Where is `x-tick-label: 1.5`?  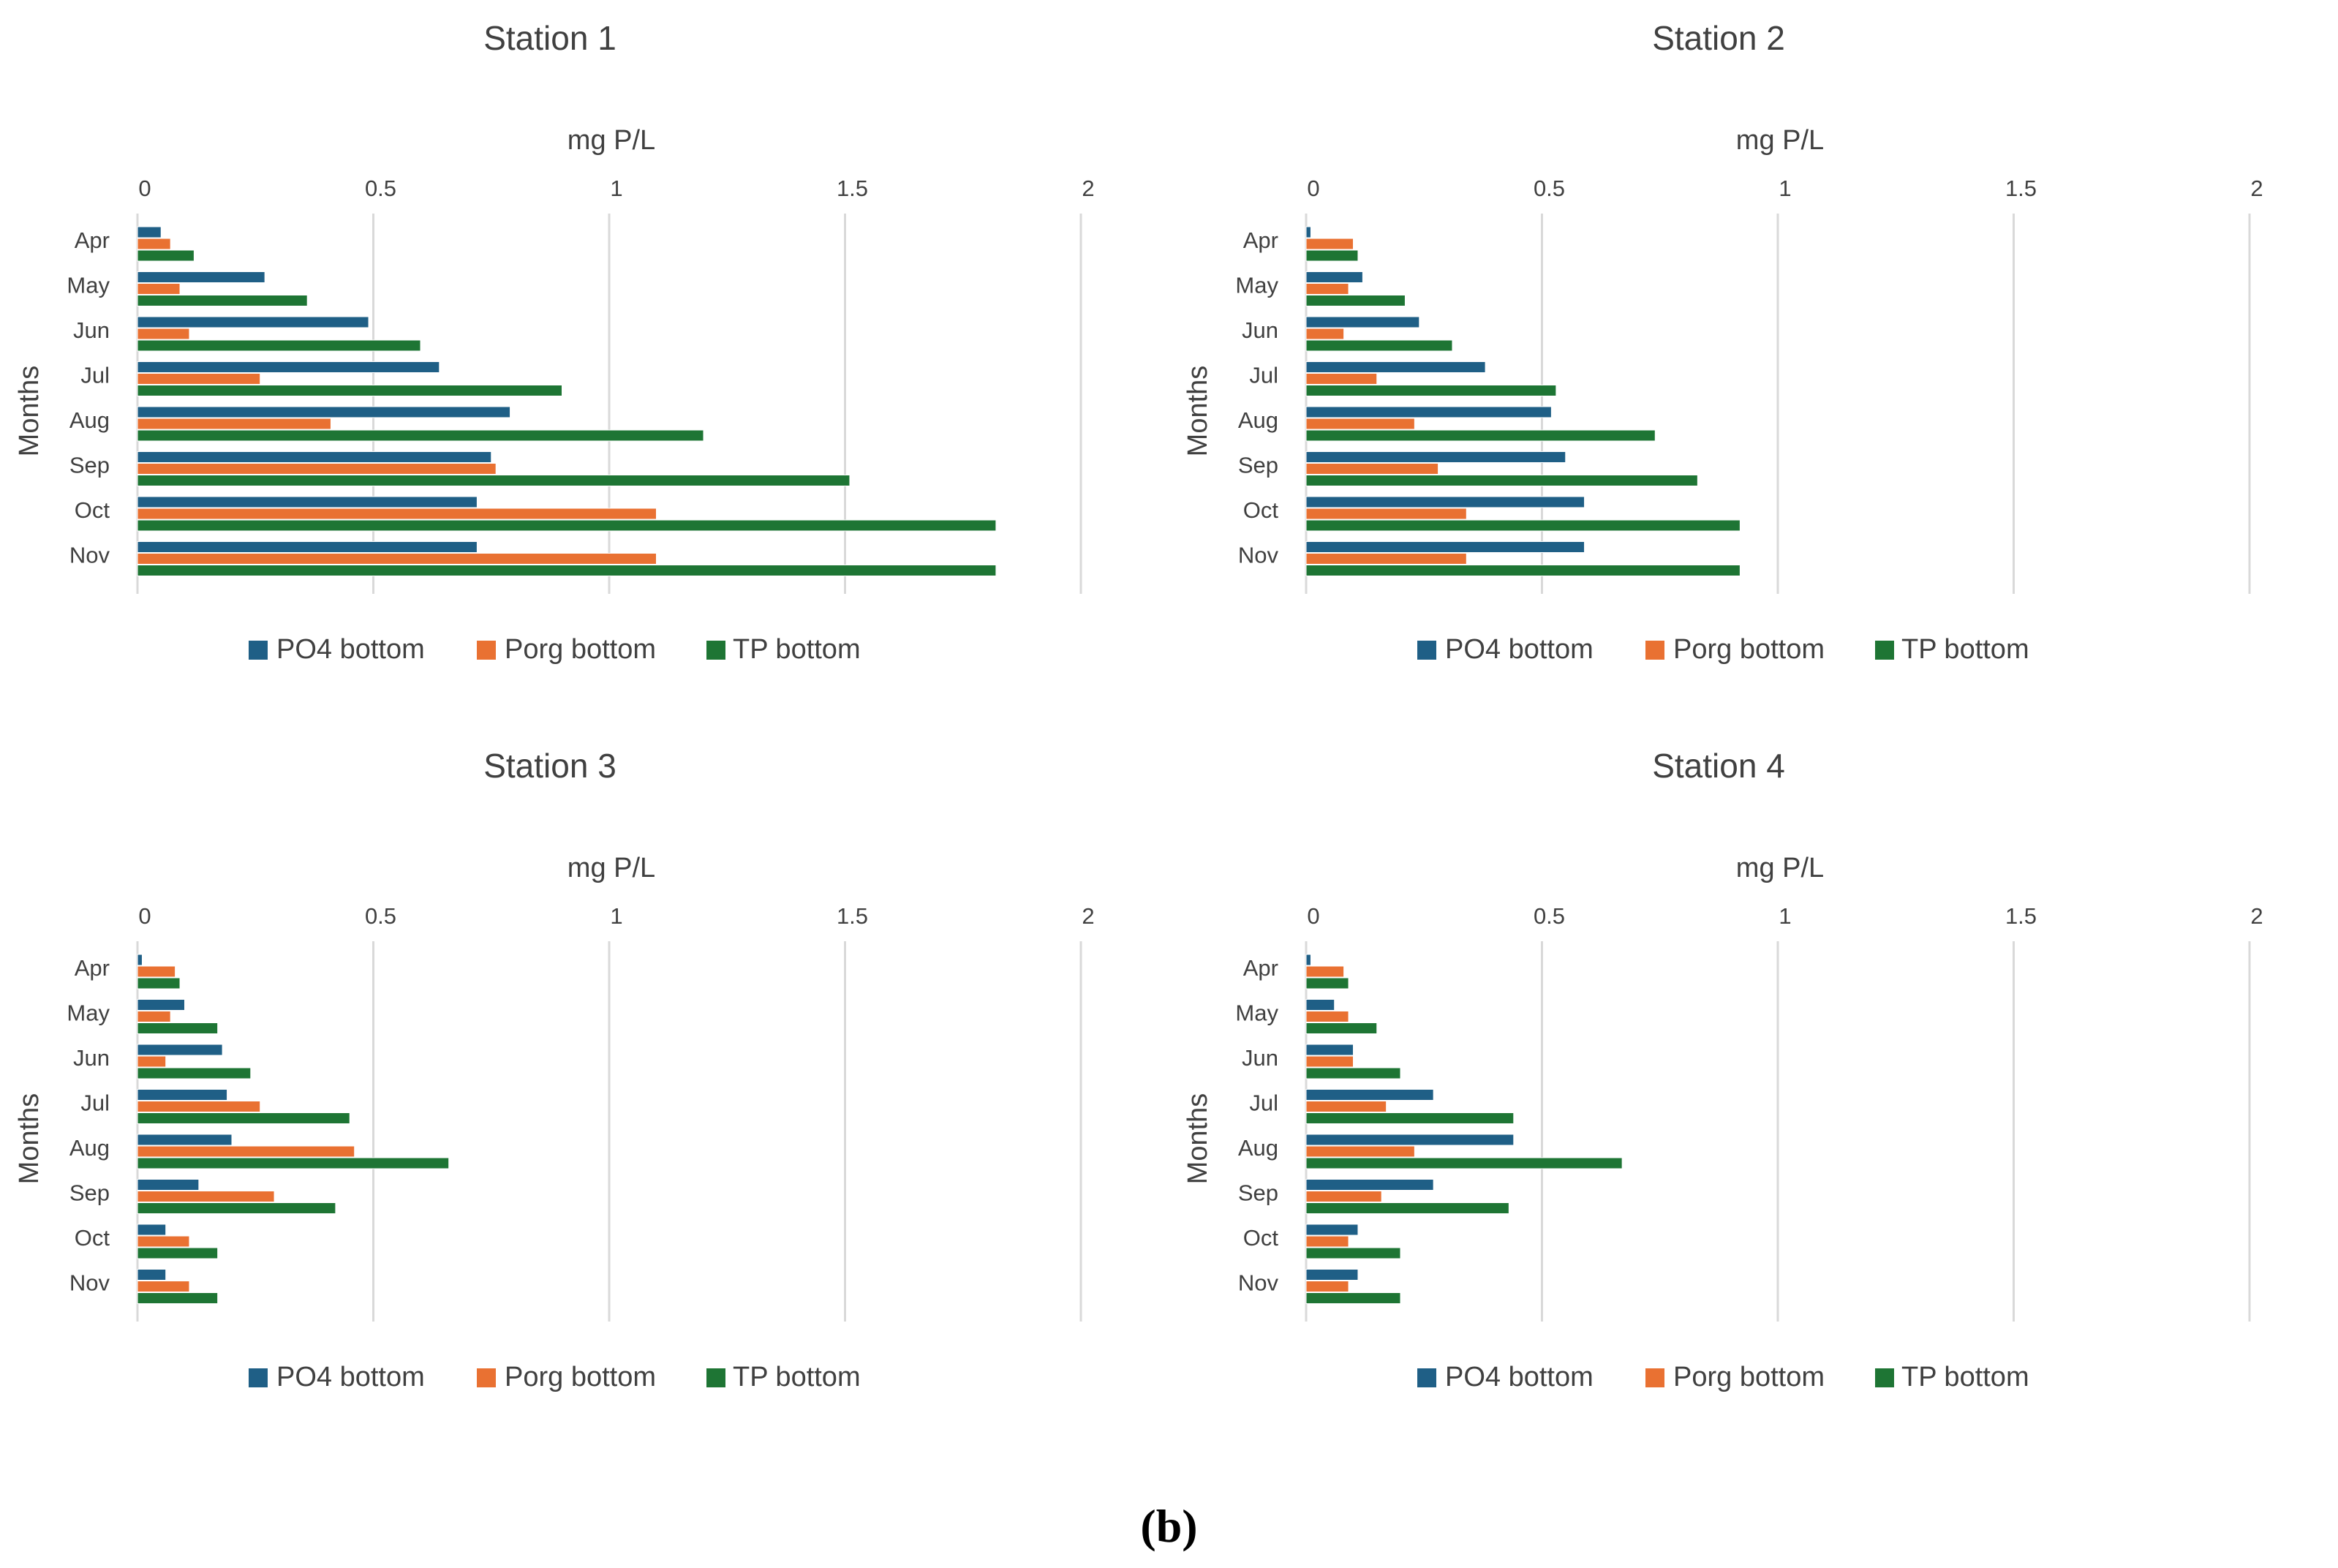
x-tick-label: 1.5 is located at coordinates (2021, 188).